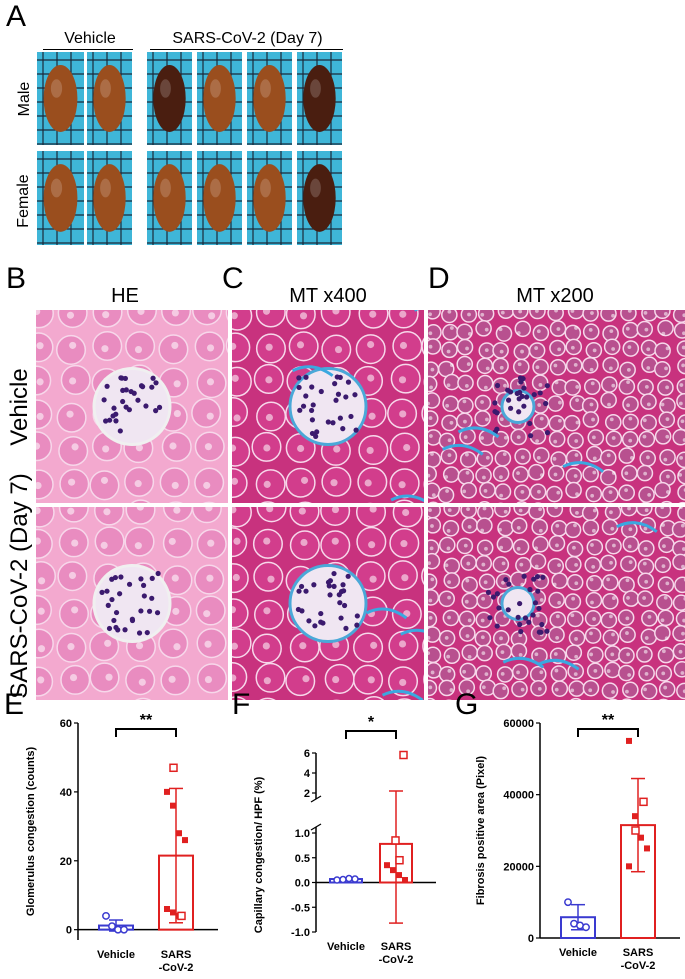 The image size is (685, 979). Describe the element at coordinates (66, 793) in the screenshot. I see `y-tick-label: 40` at that location.